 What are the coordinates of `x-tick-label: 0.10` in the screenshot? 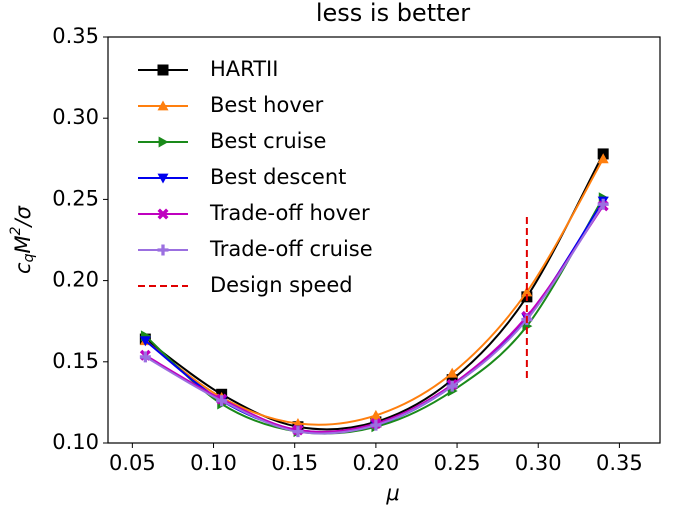 It's located at (213, 463).